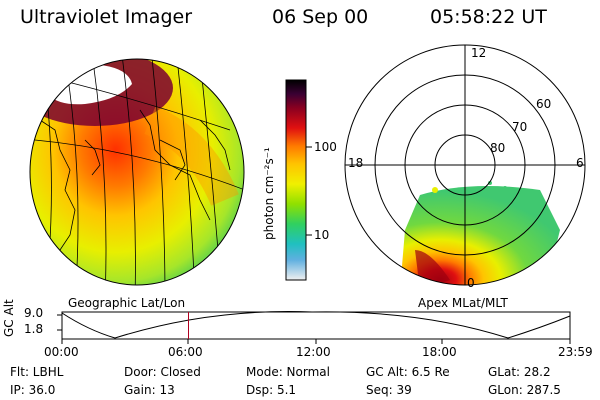 The width and height of the screenshot is (600, 400). I want to click on globe-caption: Geographic Lat/Lon, so click(127, 303).